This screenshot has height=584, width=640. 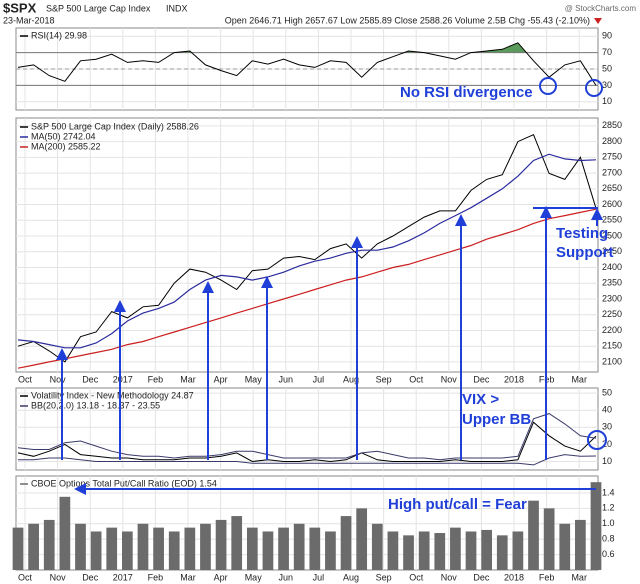 I want to click on panel, so click(x=307, y=429).